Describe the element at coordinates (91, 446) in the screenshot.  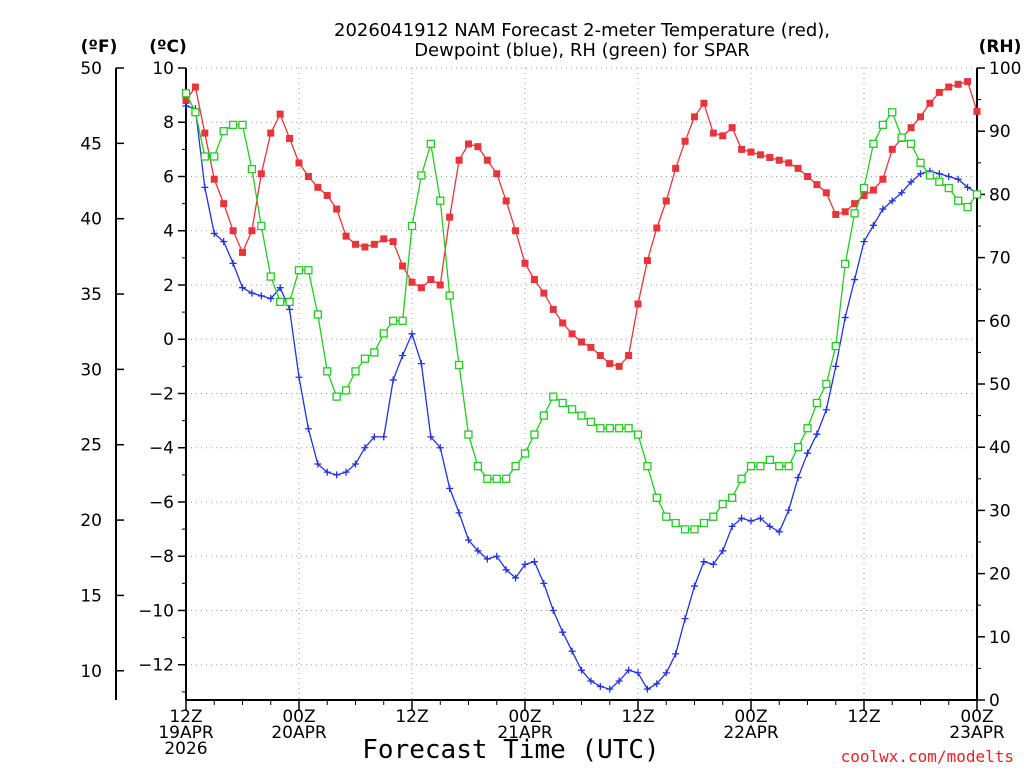
I see `fahrenheit-tick-label: 25` at that location.